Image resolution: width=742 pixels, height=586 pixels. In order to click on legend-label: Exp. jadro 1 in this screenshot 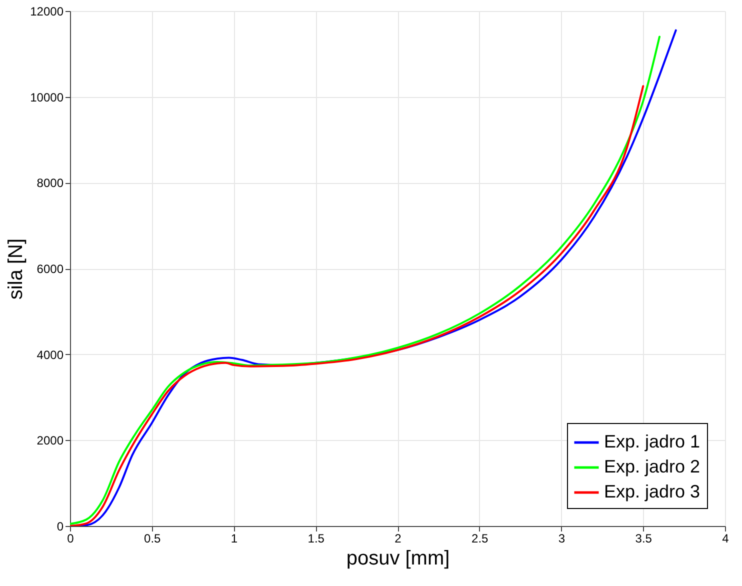, I will do `click(652, 442)`.